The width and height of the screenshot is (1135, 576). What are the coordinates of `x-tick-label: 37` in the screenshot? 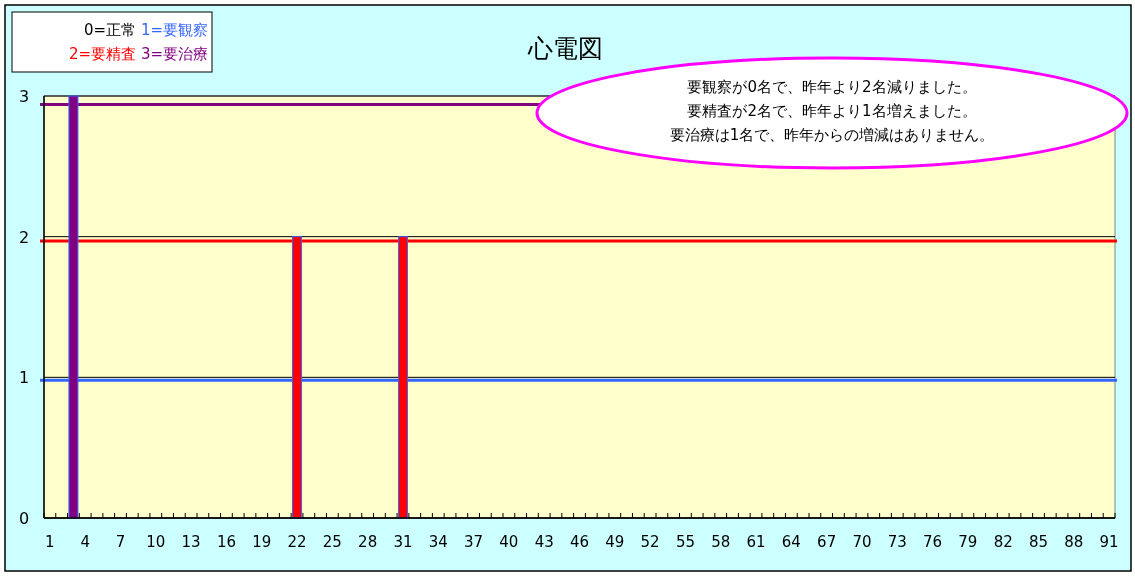 It's located at (474, 542).